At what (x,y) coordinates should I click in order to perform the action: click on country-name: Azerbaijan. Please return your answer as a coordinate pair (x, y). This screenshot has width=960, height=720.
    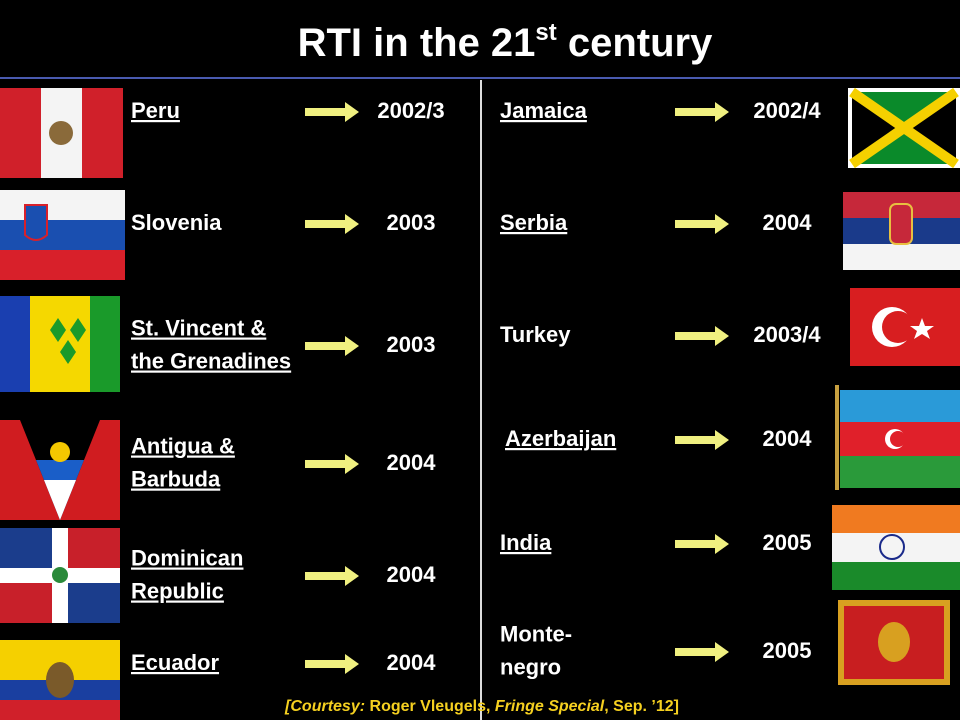
    Looking at the image, I should click on (560, 438).